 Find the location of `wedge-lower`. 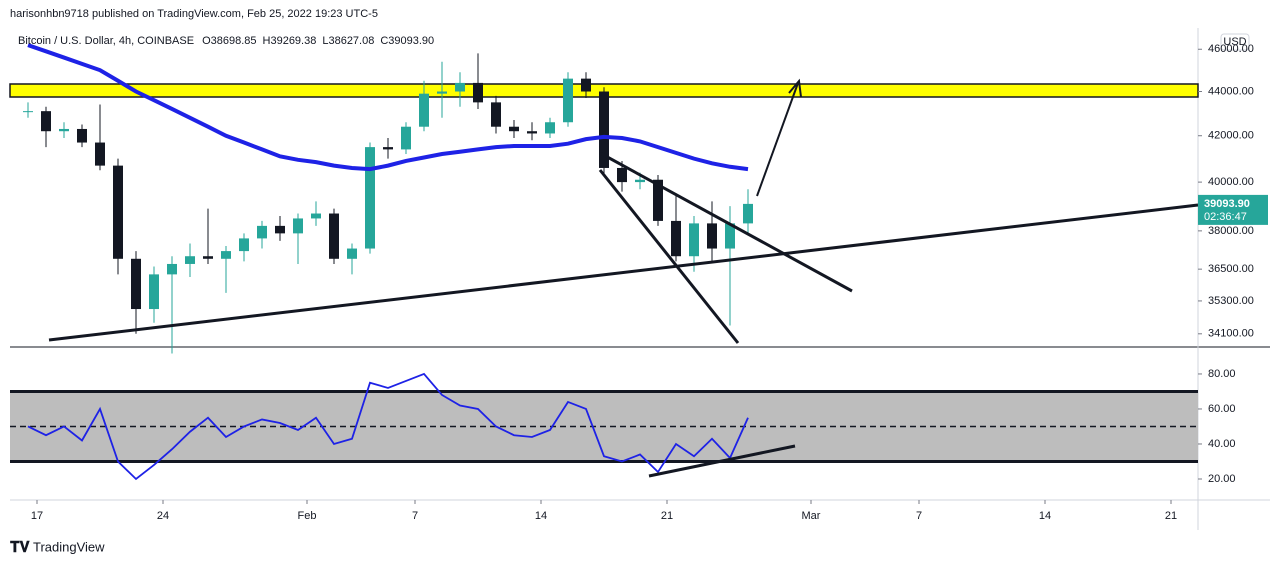

wedge-lower is located at coordinates (669, 256).